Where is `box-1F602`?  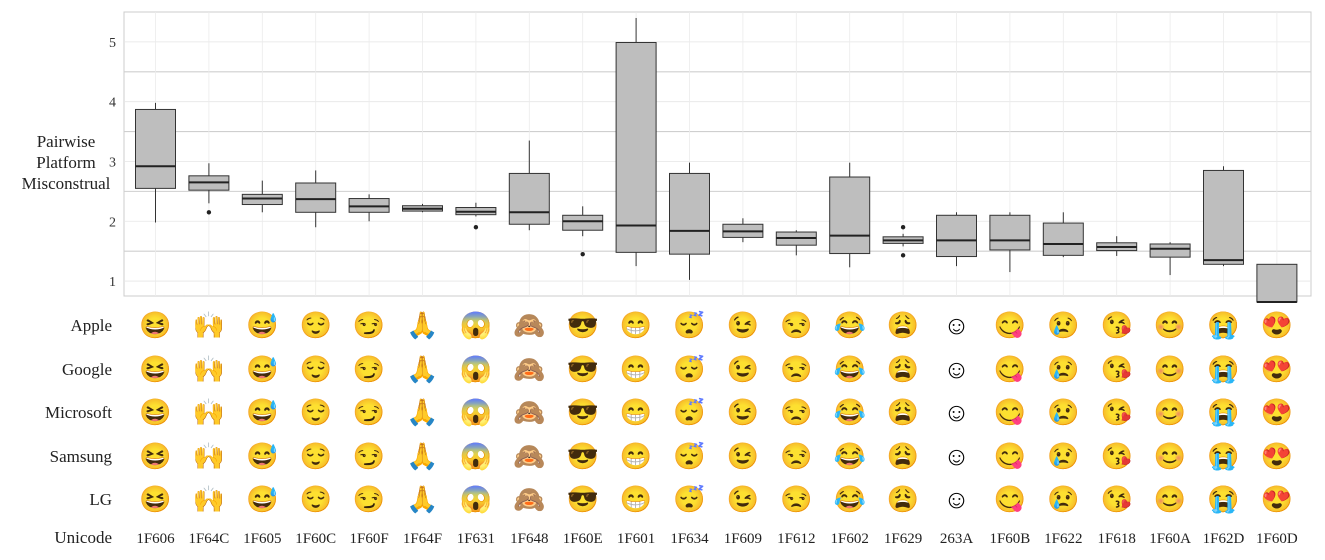
box-1F602 is located at coordinates (850, 215).